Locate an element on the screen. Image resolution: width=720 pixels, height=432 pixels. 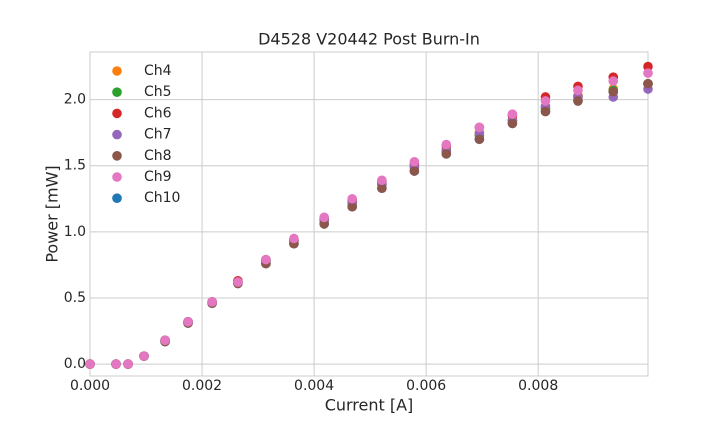
legend-label: Ch6 is located at coordinates (158, 113).